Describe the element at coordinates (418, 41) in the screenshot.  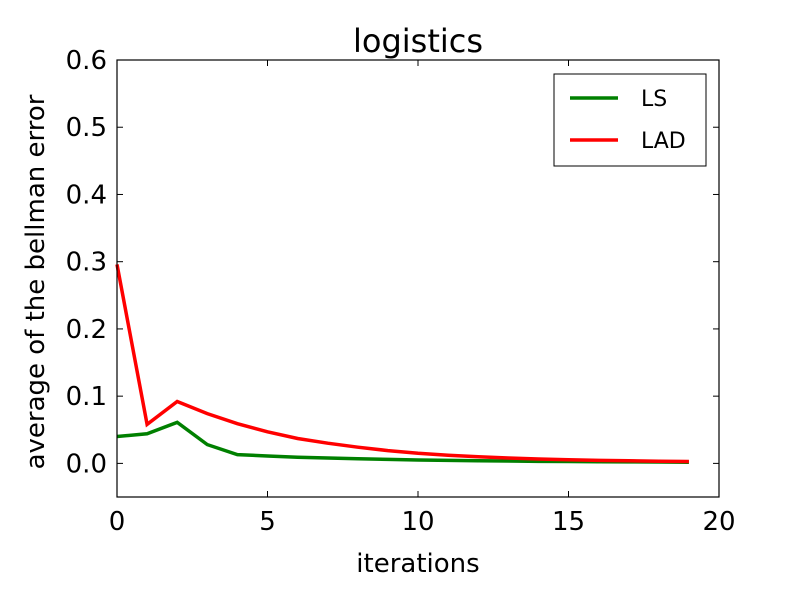
I see `chart-title: logistics` at that location.